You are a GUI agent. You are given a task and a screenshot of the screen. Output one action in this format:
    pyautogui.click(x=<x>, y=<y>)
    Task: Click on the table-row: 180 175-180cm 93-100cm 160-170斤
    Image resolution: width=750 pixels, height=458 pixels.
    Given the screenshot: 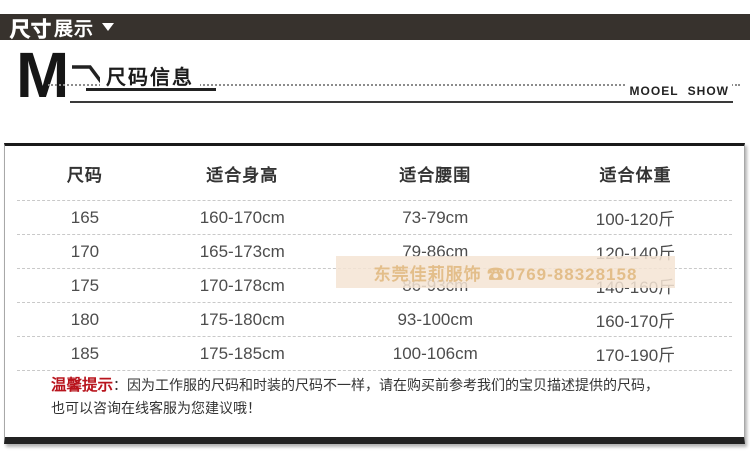 What is the action you would take?
    pyautogui.click(x=374, y=320)
    